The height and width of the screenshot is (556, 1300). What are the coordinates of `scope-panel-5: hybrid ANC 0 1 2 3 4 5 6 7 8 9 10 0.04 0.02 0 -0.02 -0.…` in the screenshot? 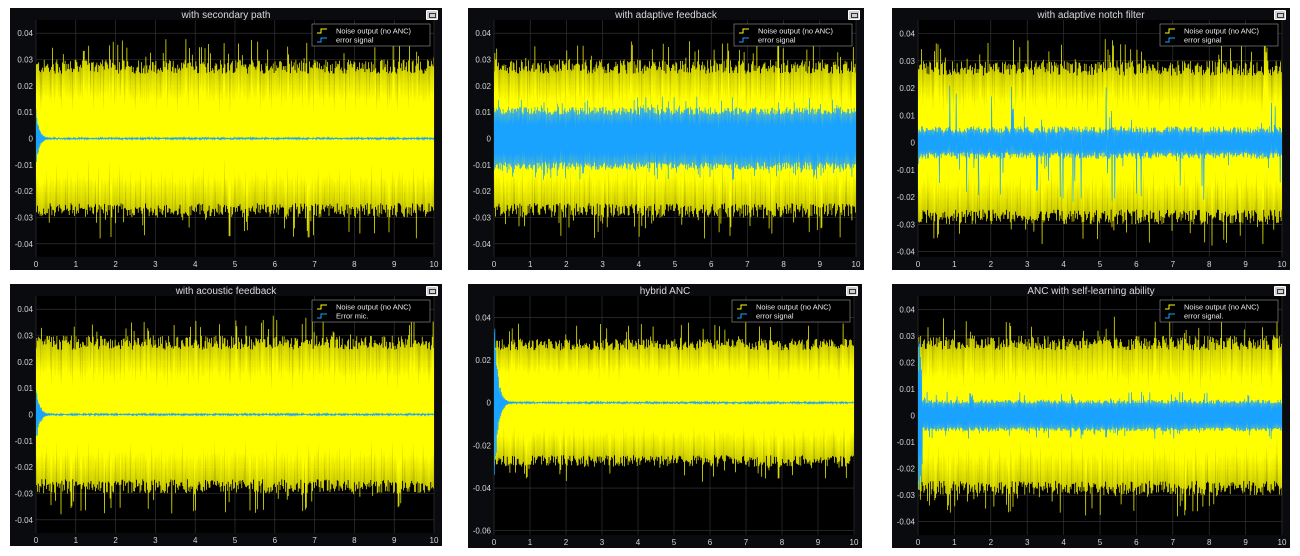 It's located at (665, 416).